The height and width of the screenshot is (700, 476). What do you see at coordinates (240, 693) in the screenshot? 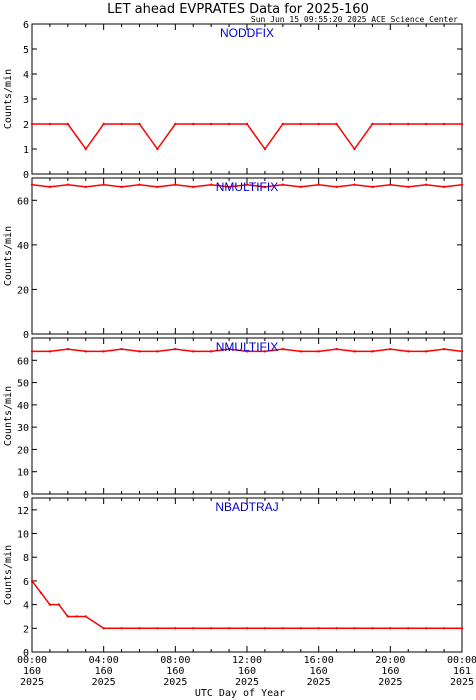
I see `x-axis-label: UTC Day of Year` at bounding box center [240, 693].